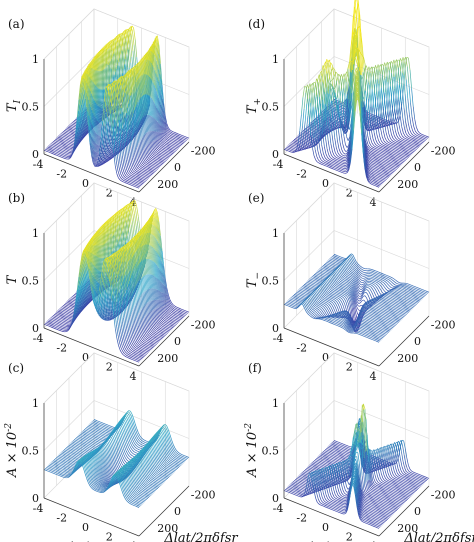 This screenshot has width=474, height=542. I want to click on z-axis-label: TI, so click(14, 105).